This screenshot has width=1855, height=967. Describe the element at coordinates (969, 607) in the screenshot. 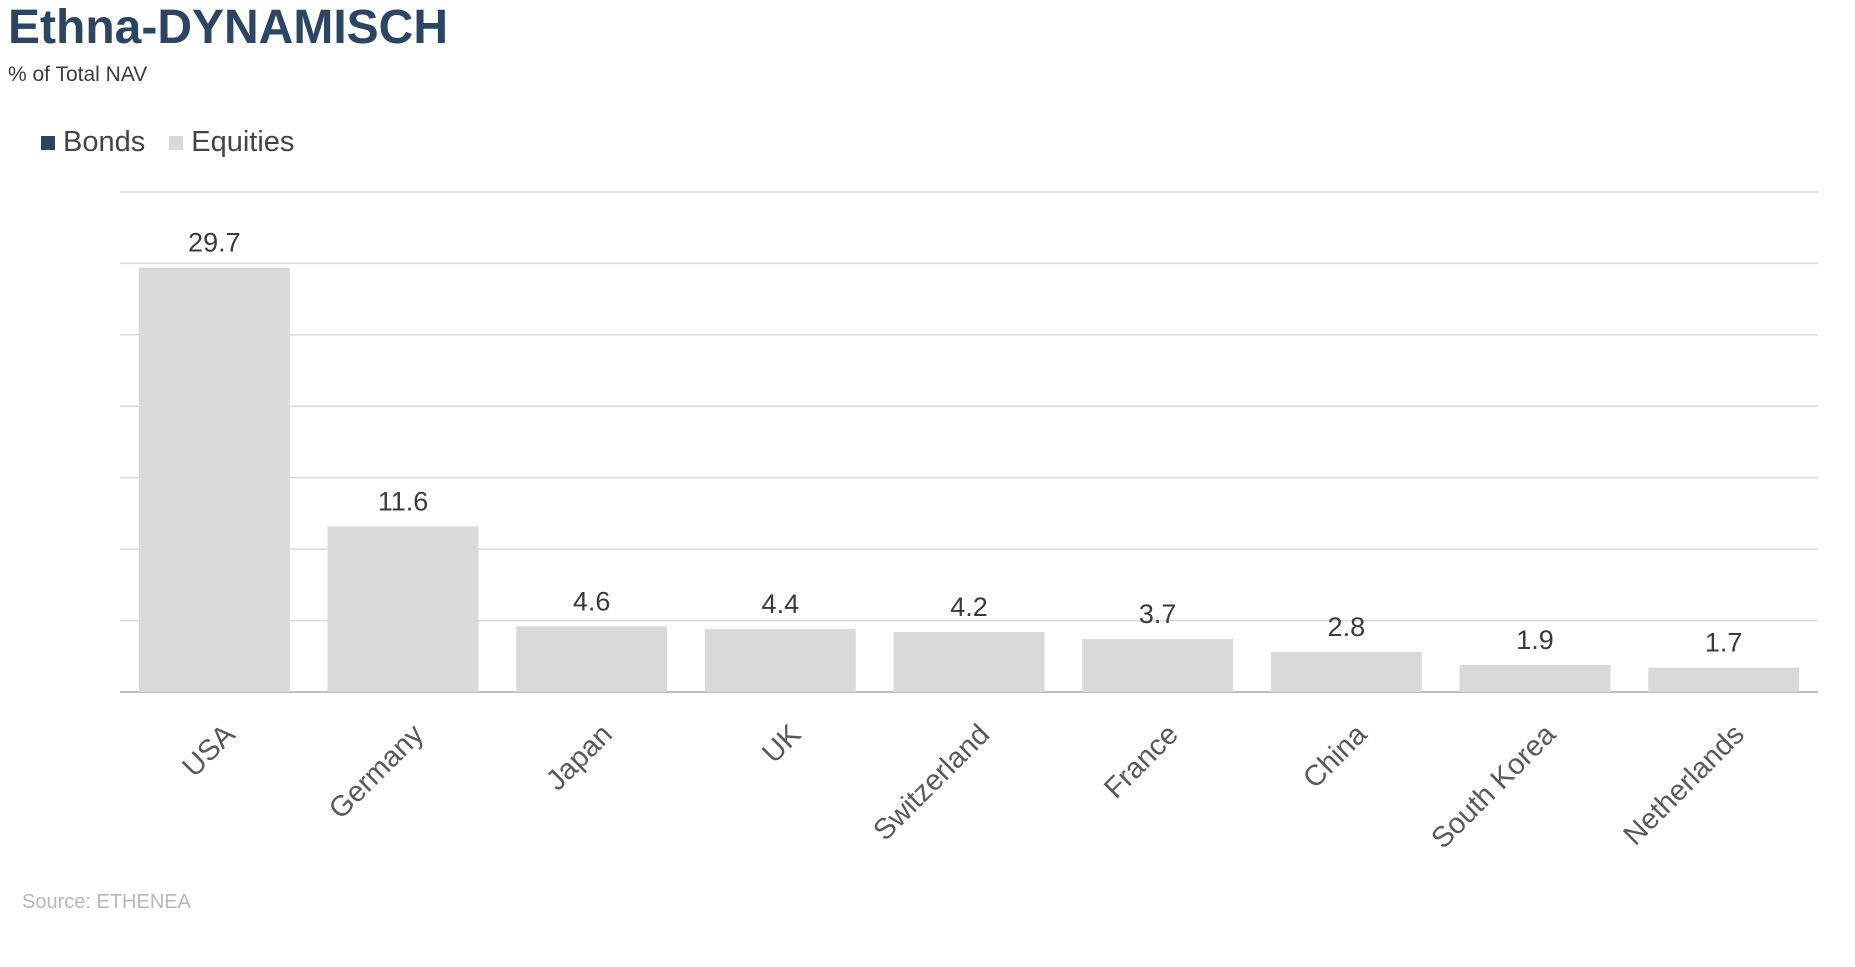

I see `data-label-switzerland: 4.2` at that location.